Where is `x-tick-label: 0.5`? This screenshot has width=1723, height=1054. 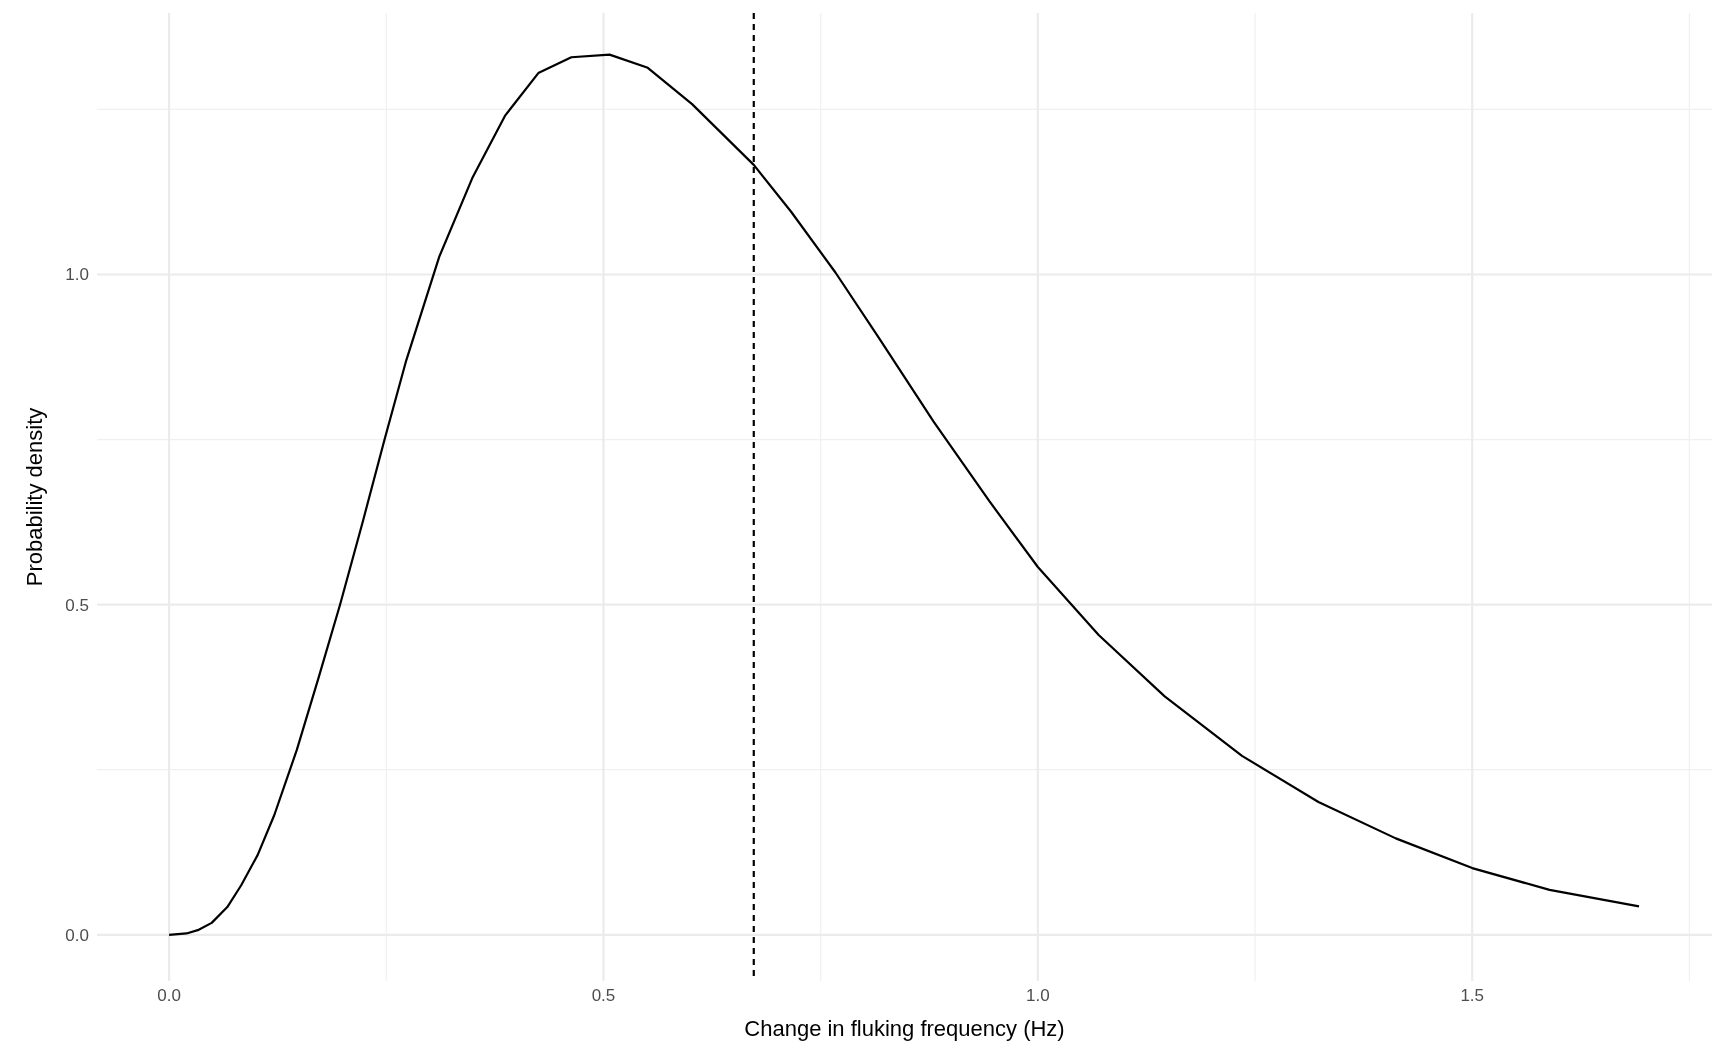
x-tick-label: 0.5 is located at coordinates (603, 995).